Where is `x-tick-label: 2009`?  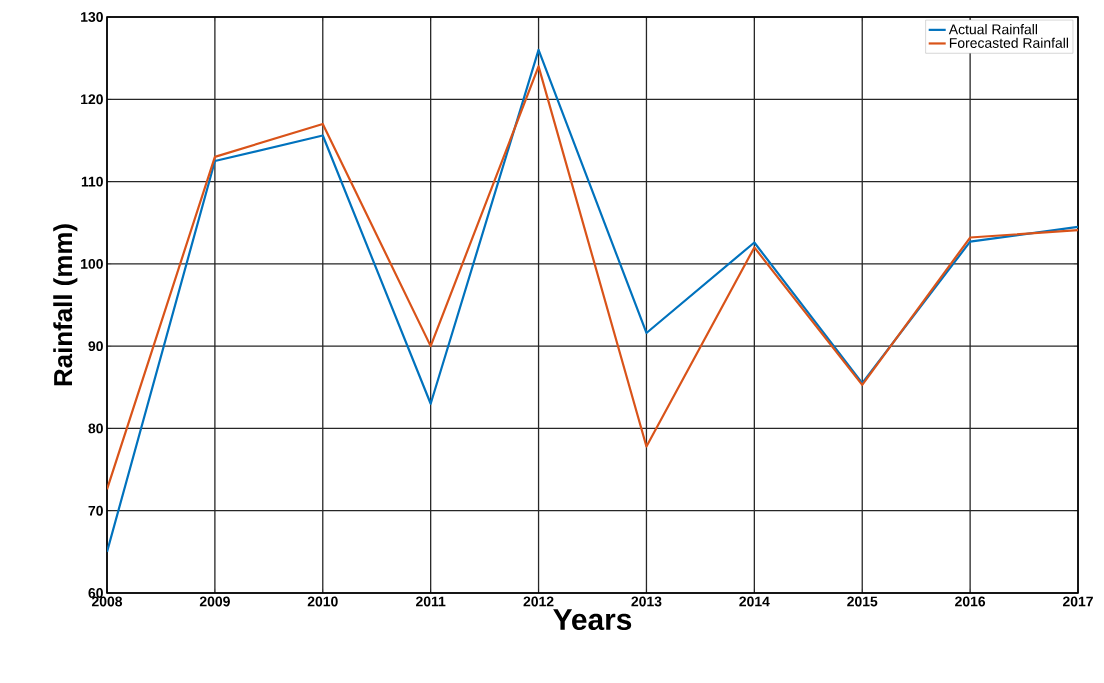
x-tick-label: 2009 is located at coordinates (214, 601).